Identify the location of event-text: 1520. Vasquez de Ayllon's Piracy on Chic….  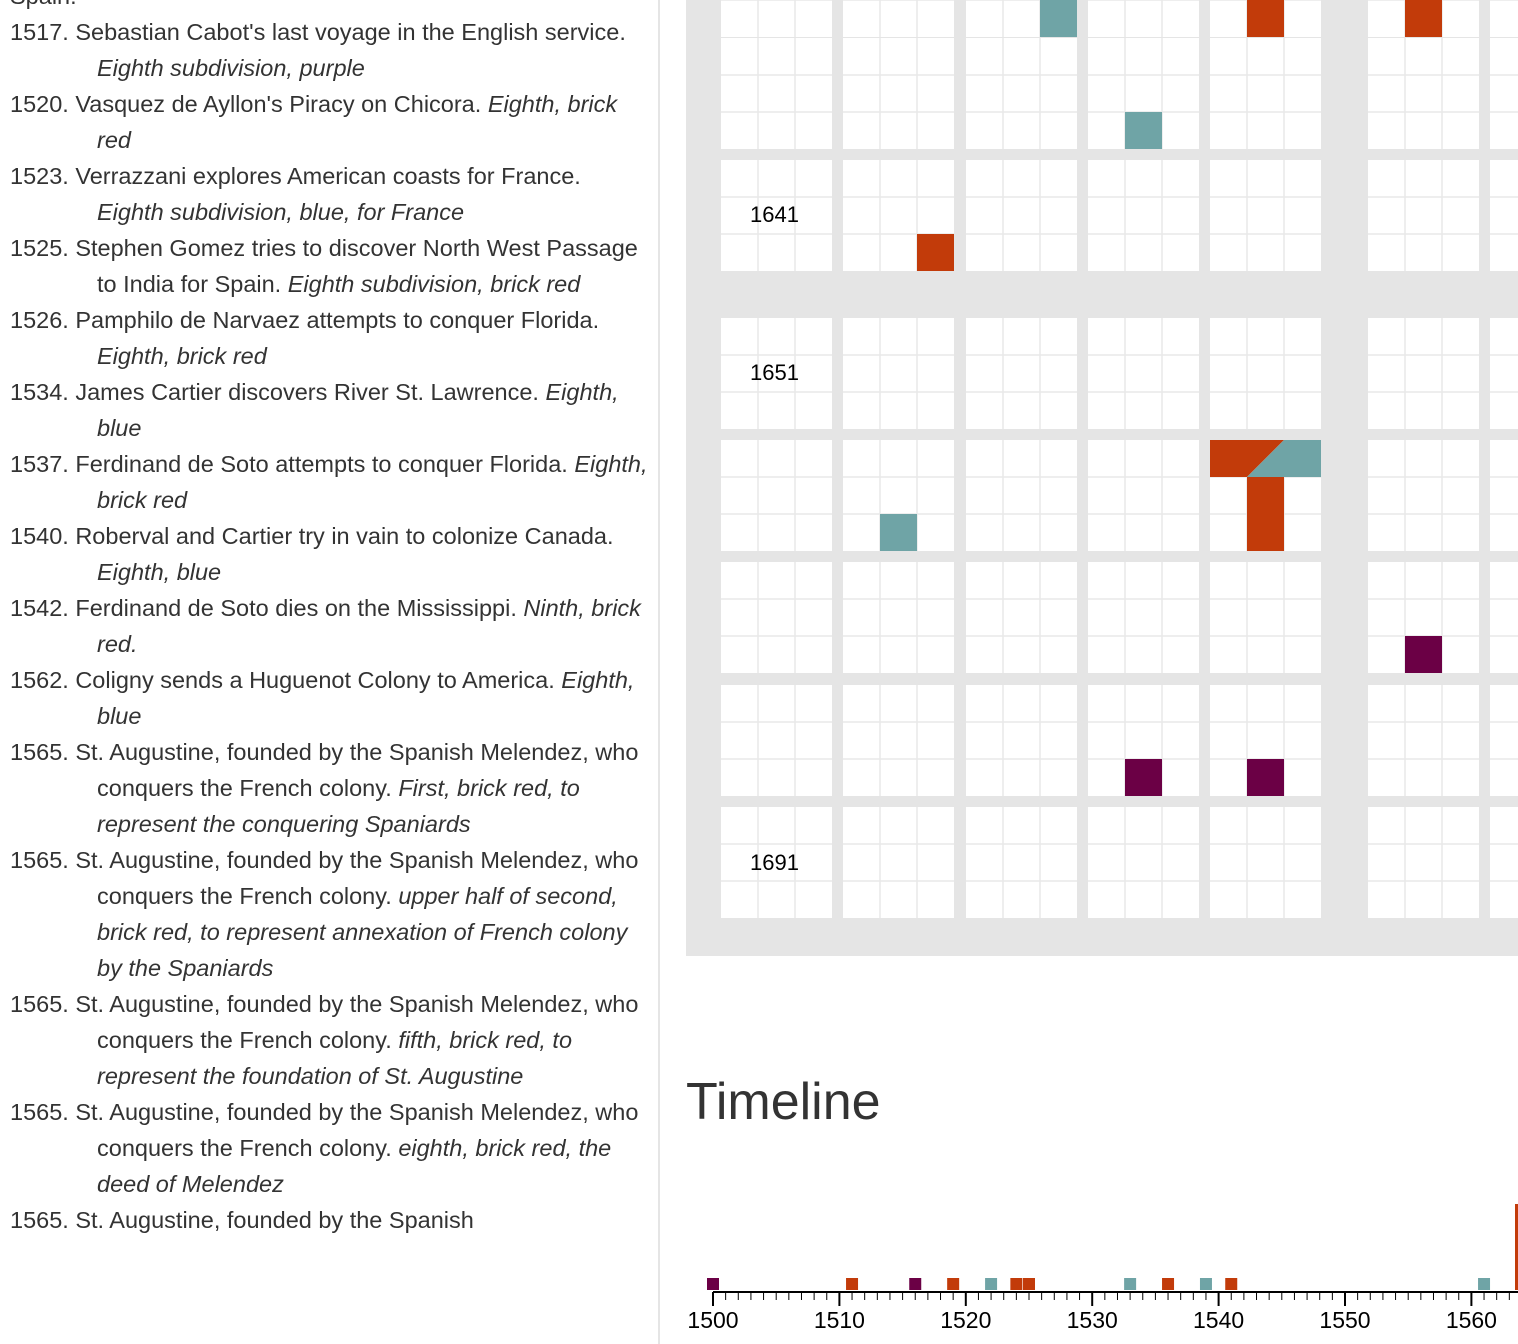
(249, 104).